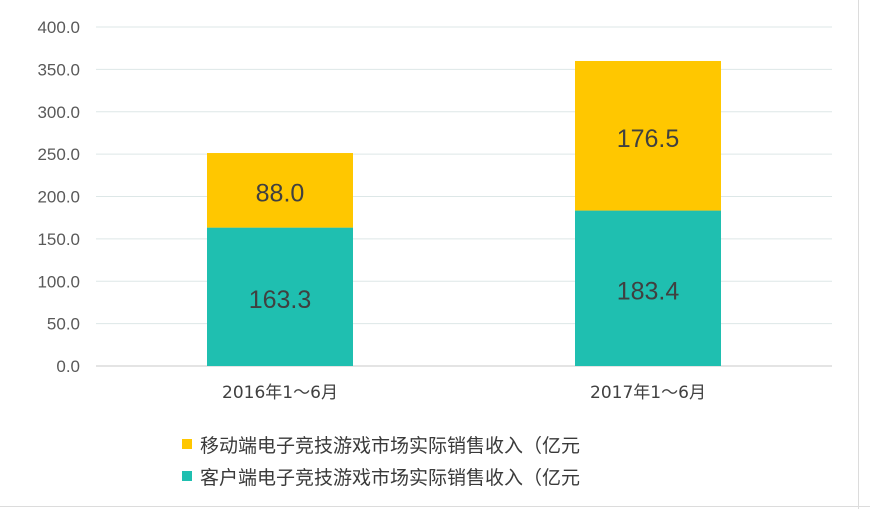 This screenshot has height=509, width=870. What do you see at coordinates (280, 393) in the screenshot?
I see `x-tick-label: 2016年1～6月` at bounding box center [280, 393].